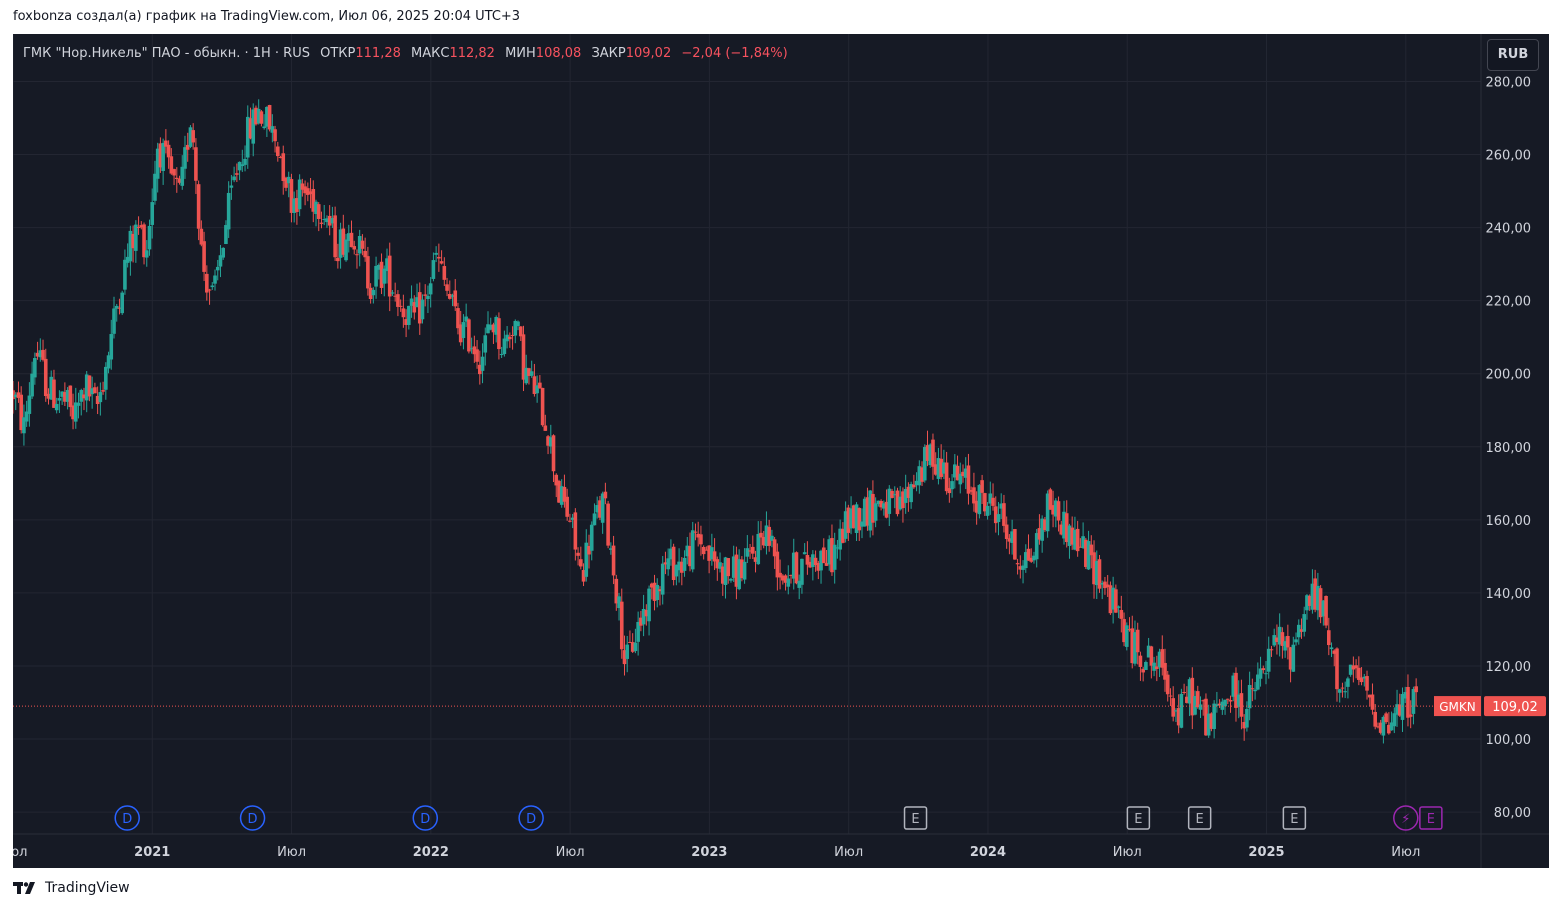 This screenshot has width=1563, height=913. I want to click on legend-symbol: ГМК "Нор.Никель" ПАО - обыкн. · 1H · RUS, so click(166, 53).